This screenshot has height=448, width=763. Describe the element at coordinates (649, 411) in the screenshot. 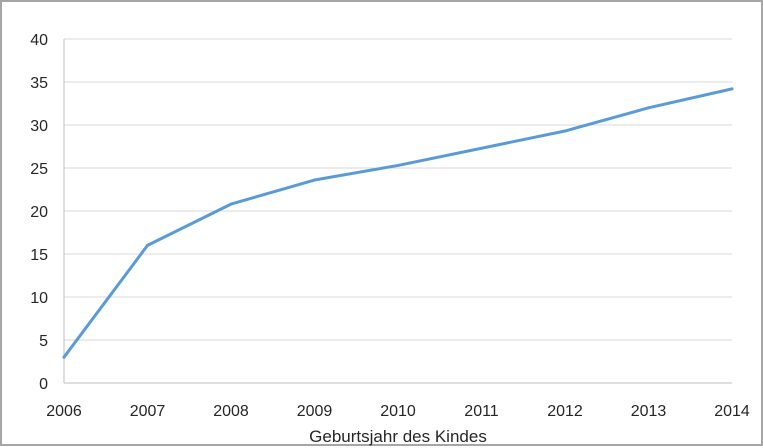

I see `x-tick-label: 2013` at that location.